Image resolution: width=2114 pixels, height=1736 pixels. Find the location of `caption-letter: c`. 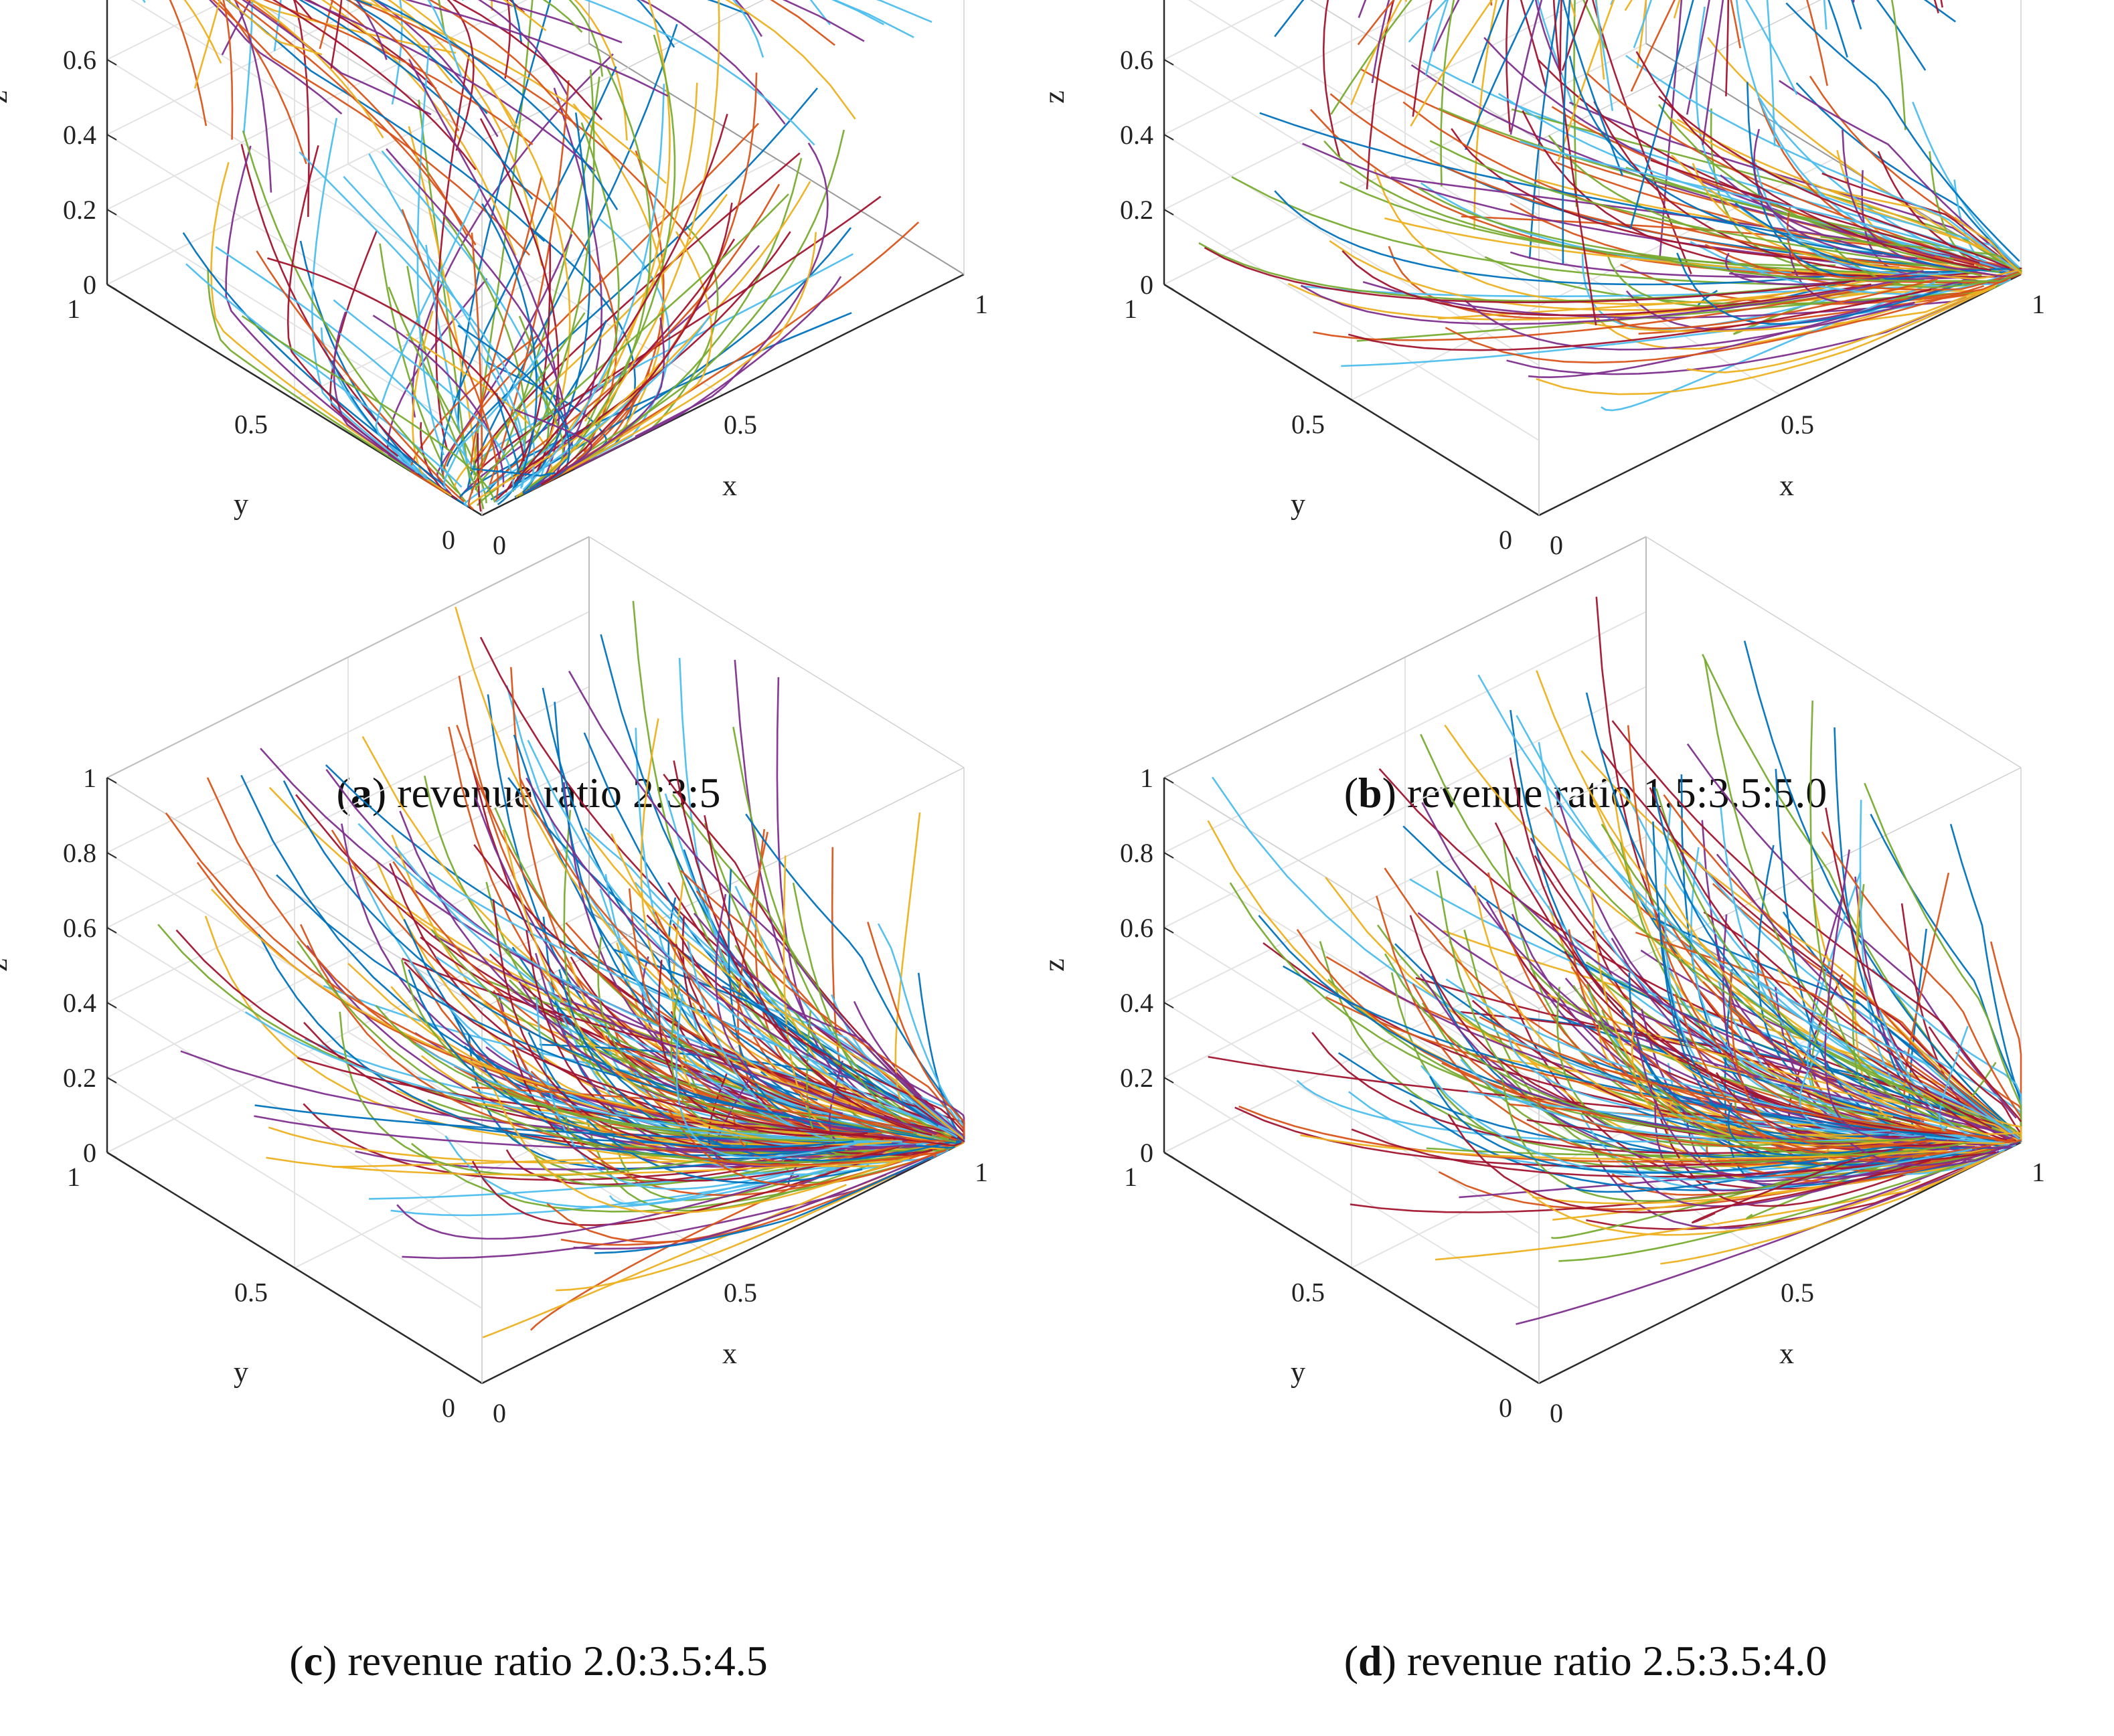

caption-letter: c is located at coordinates (313, 1660).